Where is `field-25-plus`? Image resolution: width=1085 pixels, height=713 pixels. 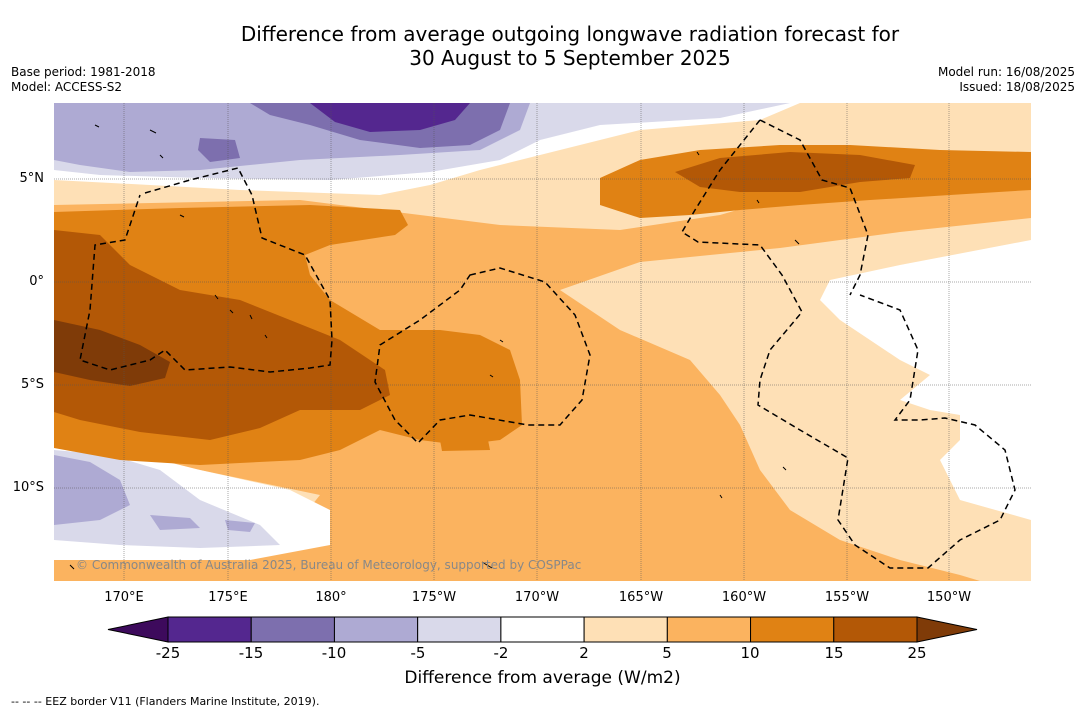 field-25-plus is located at coordinates (112, 353).